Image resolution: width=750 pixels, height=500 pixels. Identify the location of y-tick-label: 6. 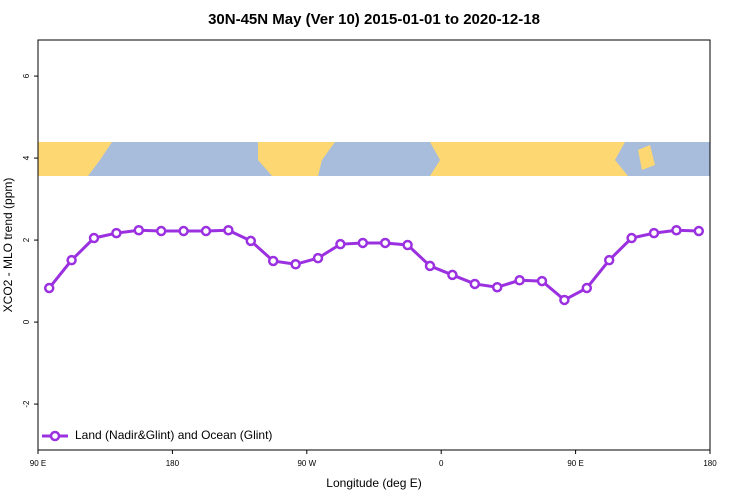
(26, 75).